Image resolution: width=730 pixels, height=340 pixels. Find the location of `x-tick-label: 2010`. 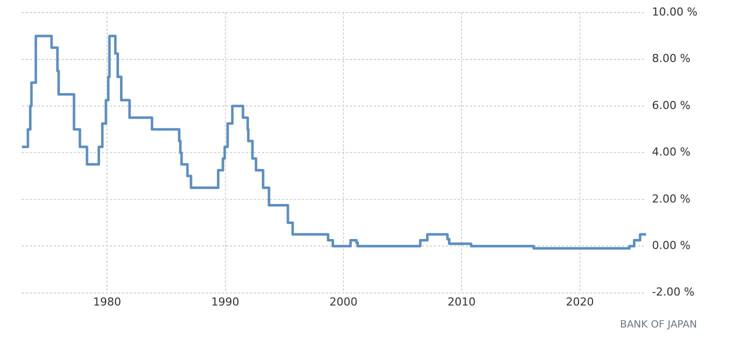

x-tick-label: 2010 is located at coordinates (462, 301).